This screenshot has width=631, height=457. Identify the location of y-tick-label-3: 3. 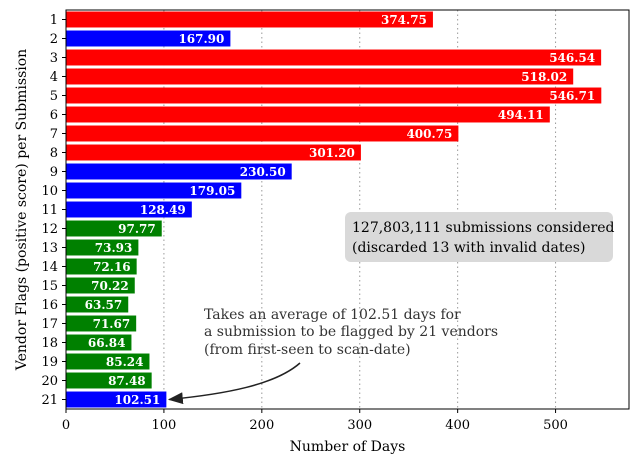
(54, 58).